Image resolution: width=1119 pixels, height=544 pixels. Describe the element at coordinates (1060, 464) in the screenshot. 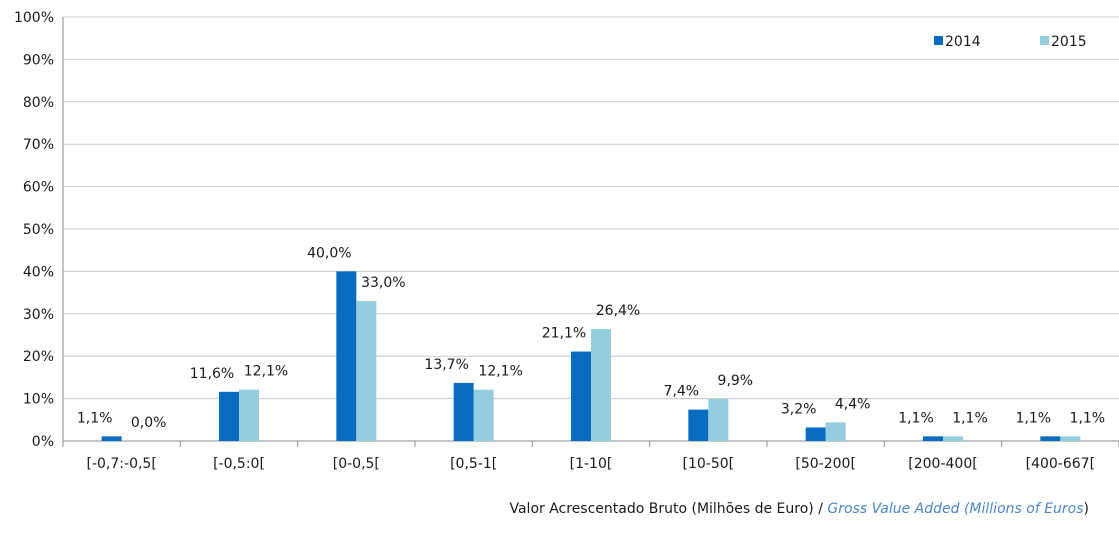

I see `category-label: [400-667[` at that location.